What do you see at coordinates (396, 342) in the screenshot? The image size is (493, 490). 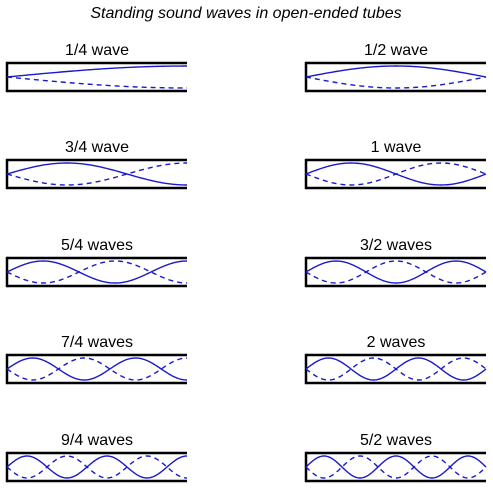 I see `tube-label: 2 waves` at bounding box center [396, 342].